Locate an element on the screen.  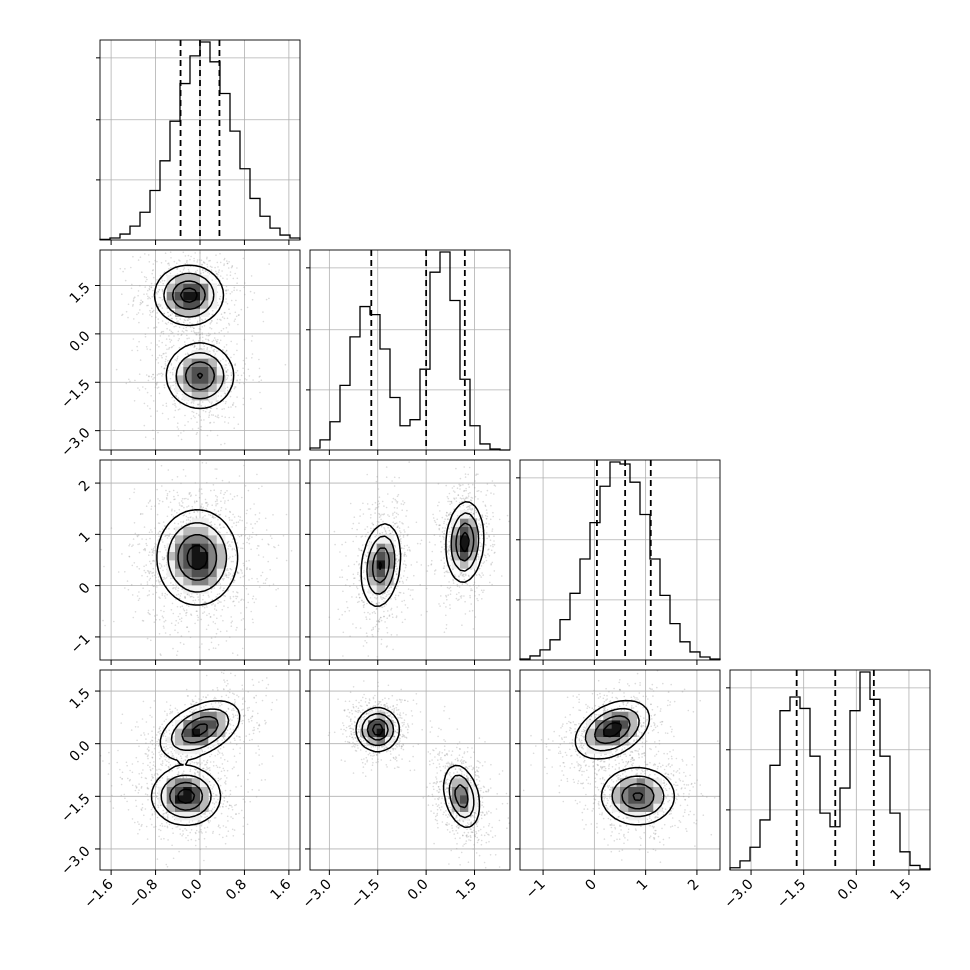
x-tick-label-0-4: 1.6 is located at coordinates (280, 889).